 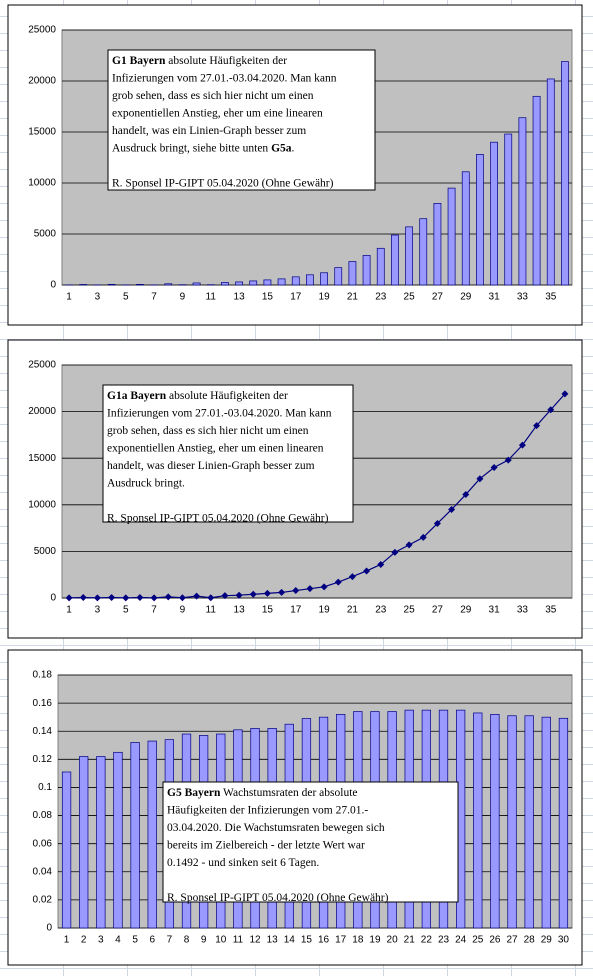 I want to click on x-tick-label: 18, so click(x=358, y=940).